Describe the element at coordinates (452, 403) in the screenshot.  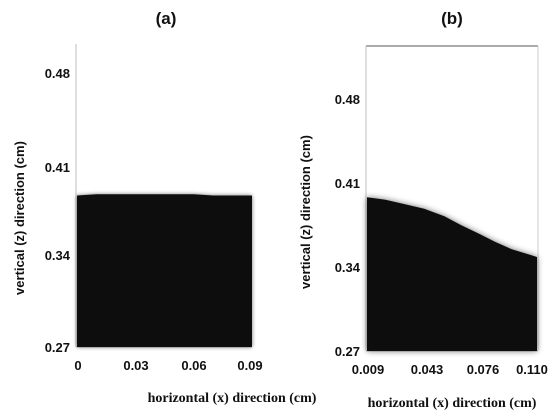
I see `panel-b-xlabel: horizontal (x) direction (cm)` at that location.